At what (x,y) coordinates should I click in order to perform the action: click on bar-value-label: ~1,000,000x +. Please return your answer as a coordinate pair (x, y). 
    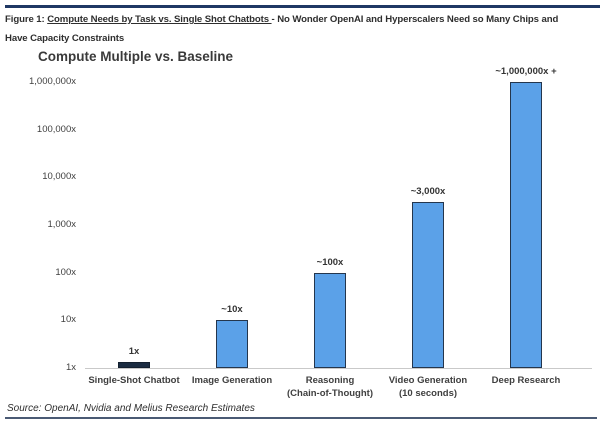
    Looking at the image, I should click on (526, 71).